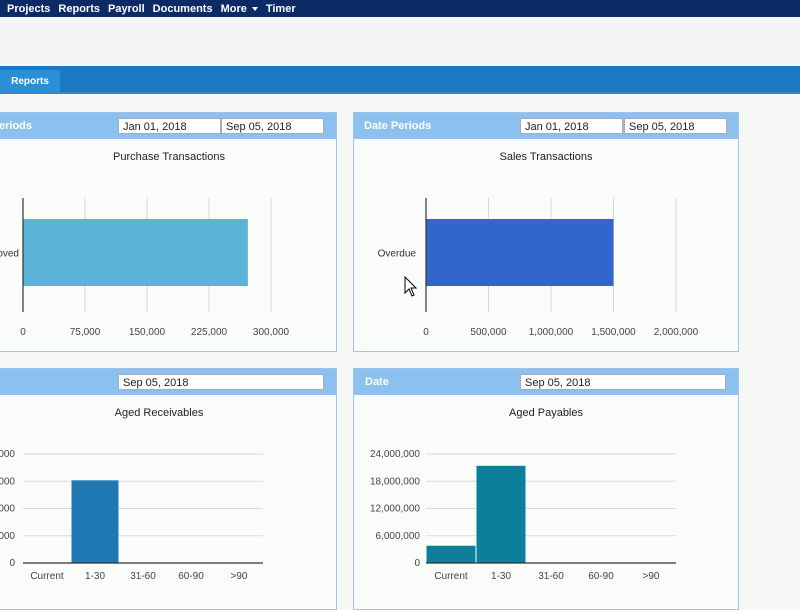 This screenshot has width=800, height=610. I want to click on y-tick-label: 24,000,000, so click(395, 454).